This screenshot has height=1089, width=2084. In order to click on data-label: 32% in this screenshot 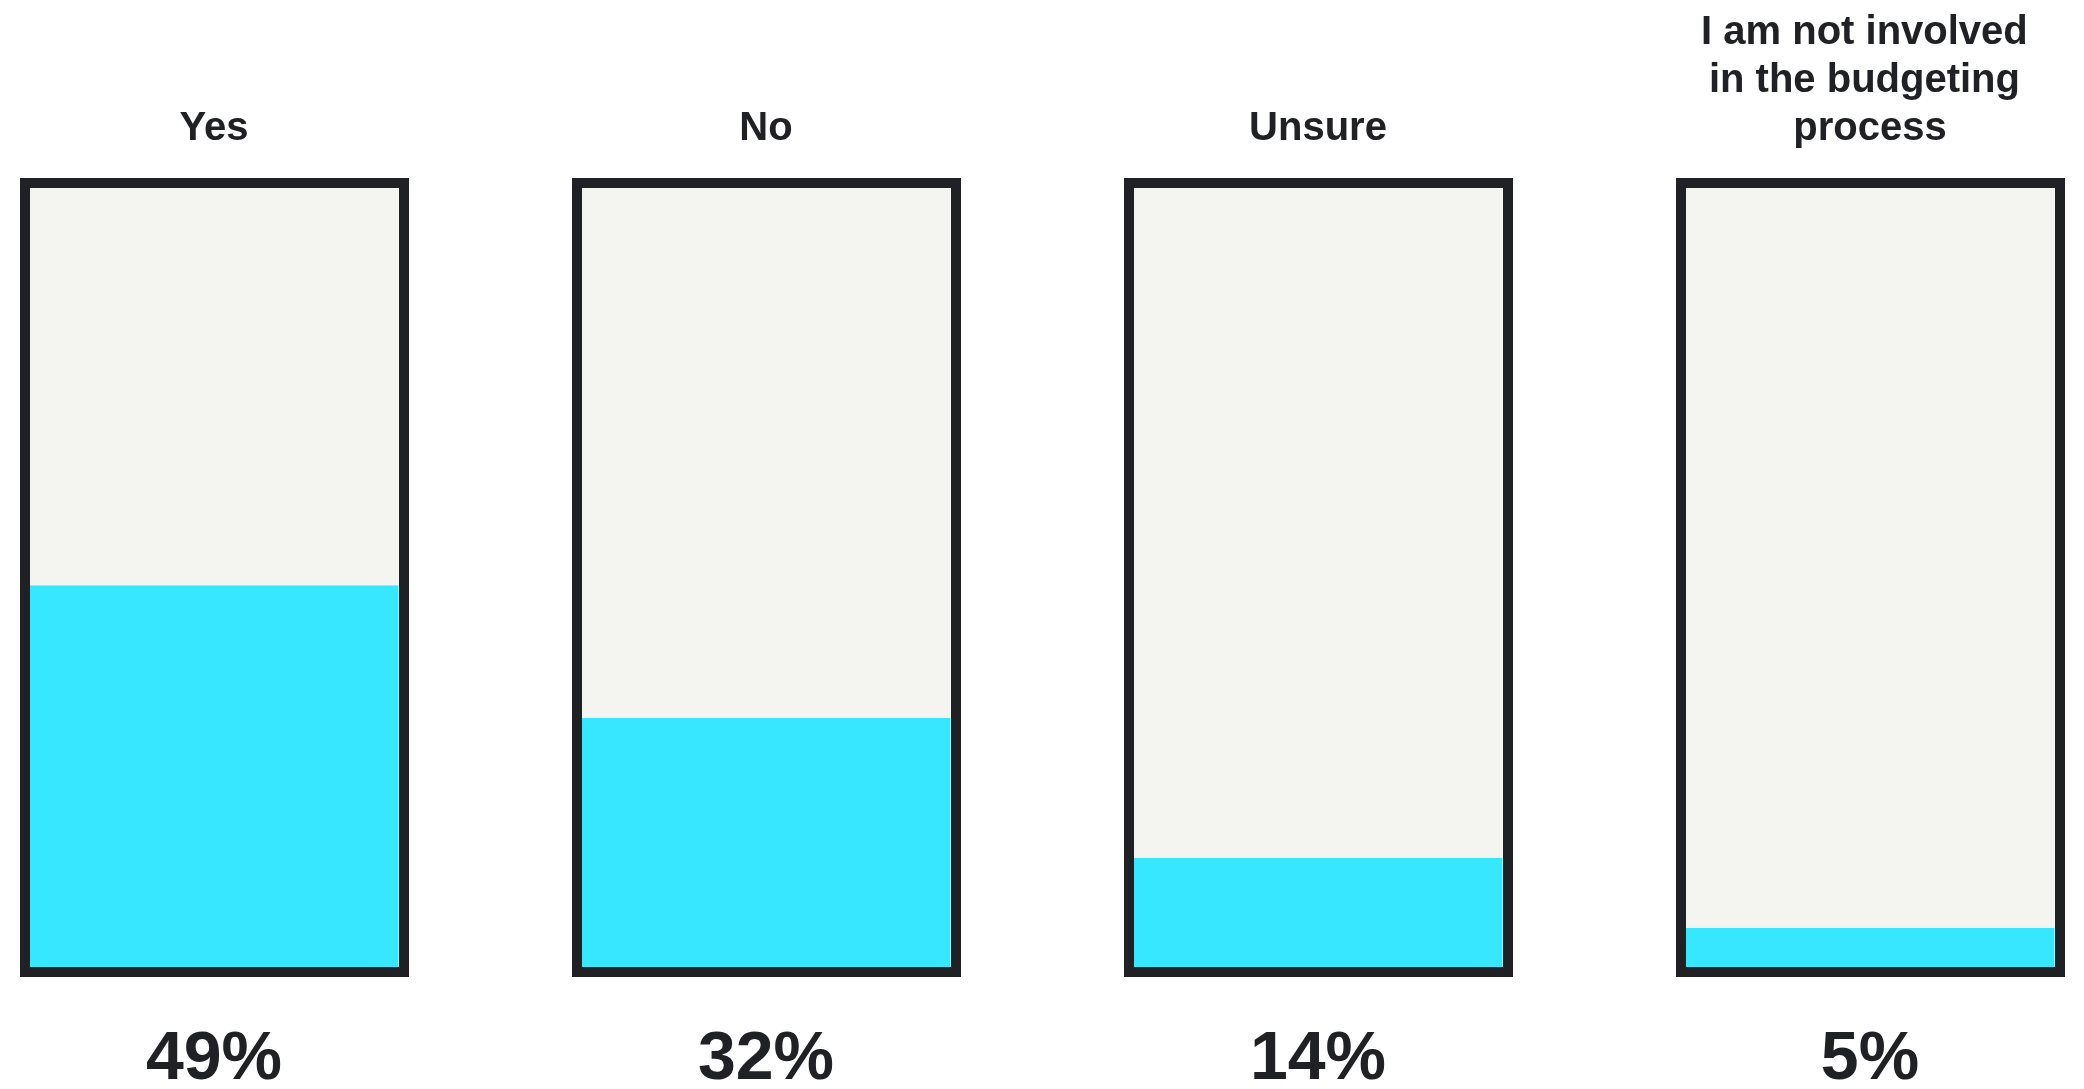, I will do `click(766, 1053)`.